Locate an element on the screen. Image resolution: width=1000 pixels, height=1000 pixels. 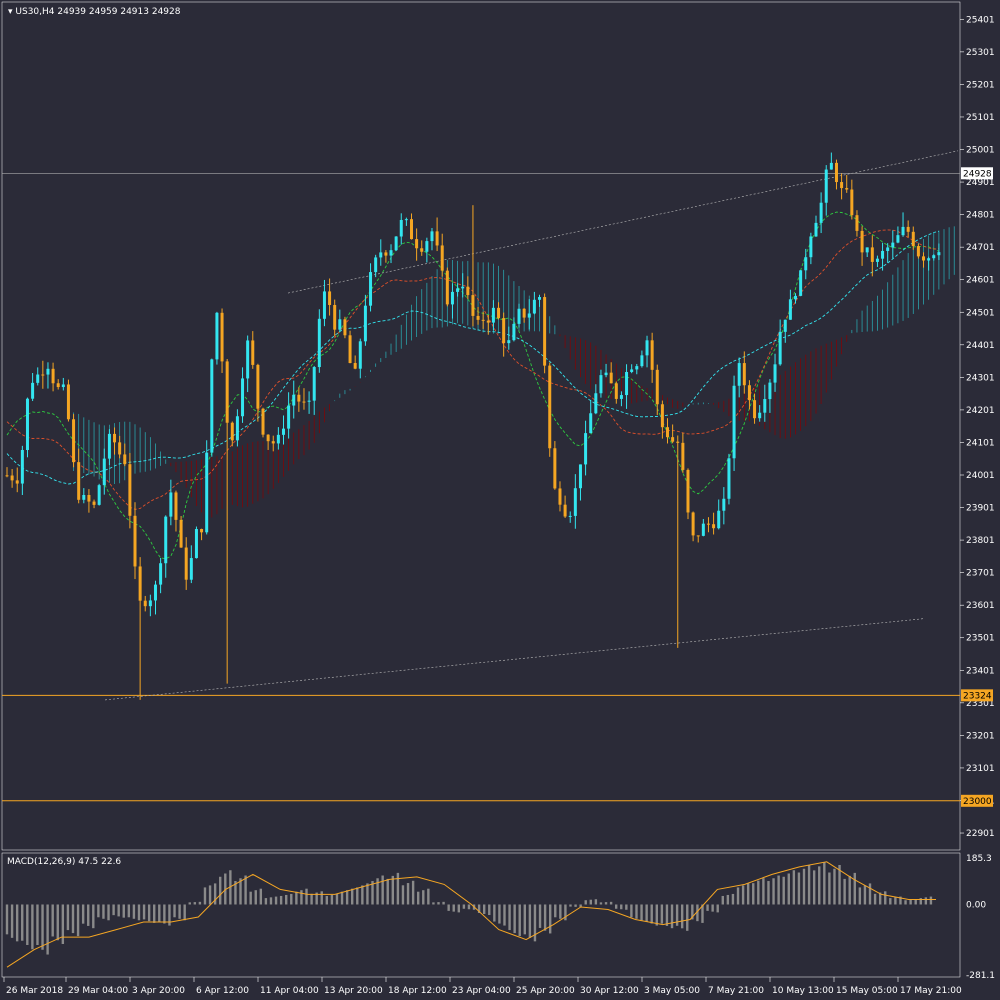
y-tick-label: 24301 is located at coordinates (980, 378).